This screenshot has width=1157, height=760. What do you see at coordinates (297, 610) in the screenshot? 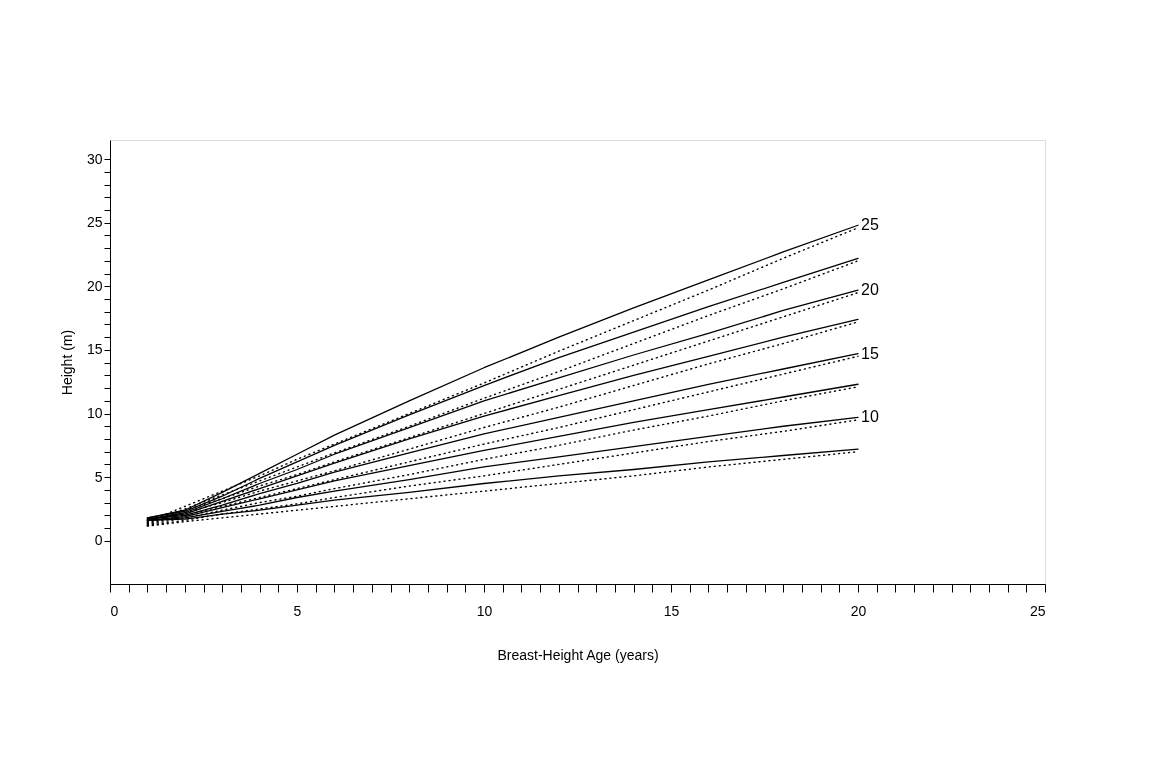
I see `x-tick-label: 5` at bounding box center [297, 610].